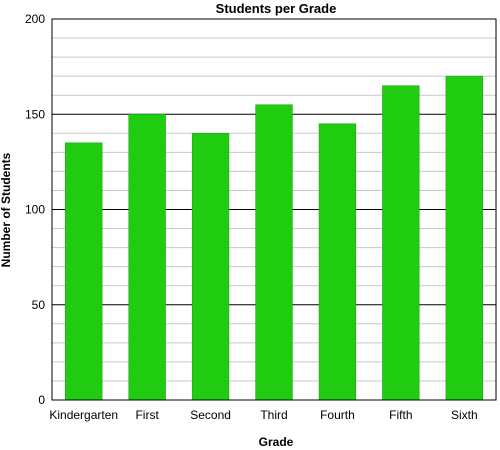 The width and height of the screenshot is (500, 450). Describe the element at coordinates (210, 415) in the screenshot. I see `x-tick-label: Second` at that location.